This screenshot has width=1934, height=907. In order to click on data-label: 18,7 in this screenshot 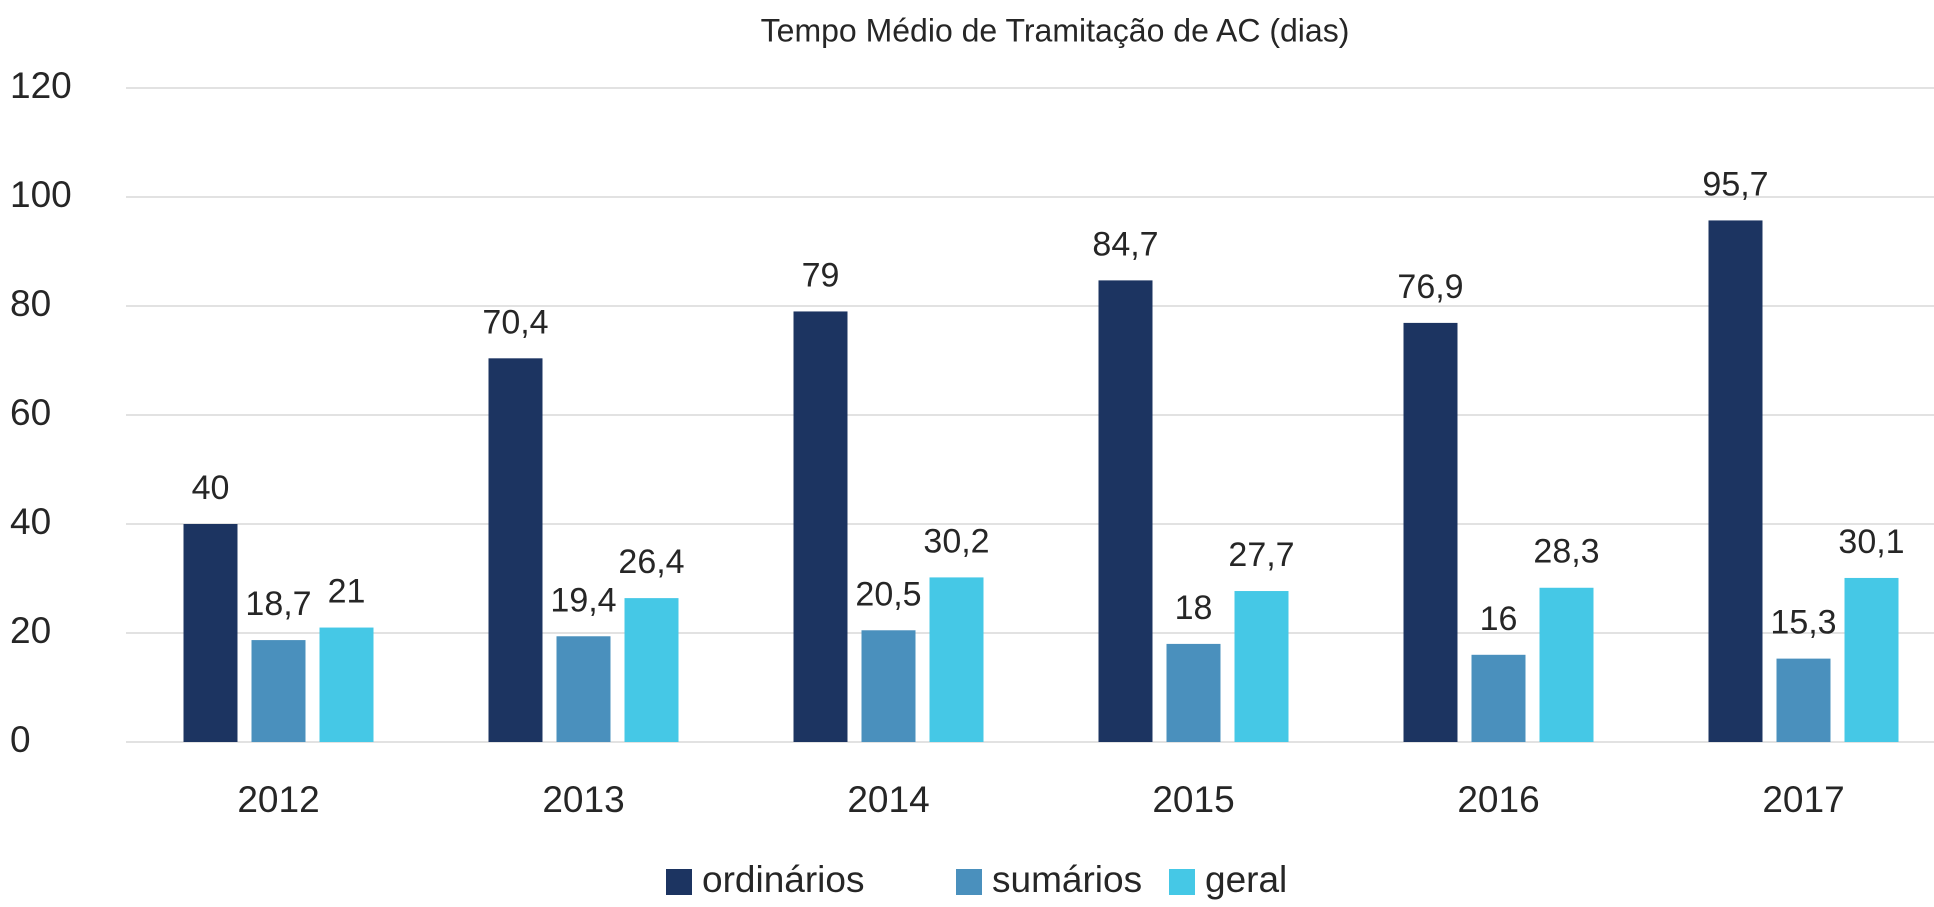, I will do `click(278, 604)`.